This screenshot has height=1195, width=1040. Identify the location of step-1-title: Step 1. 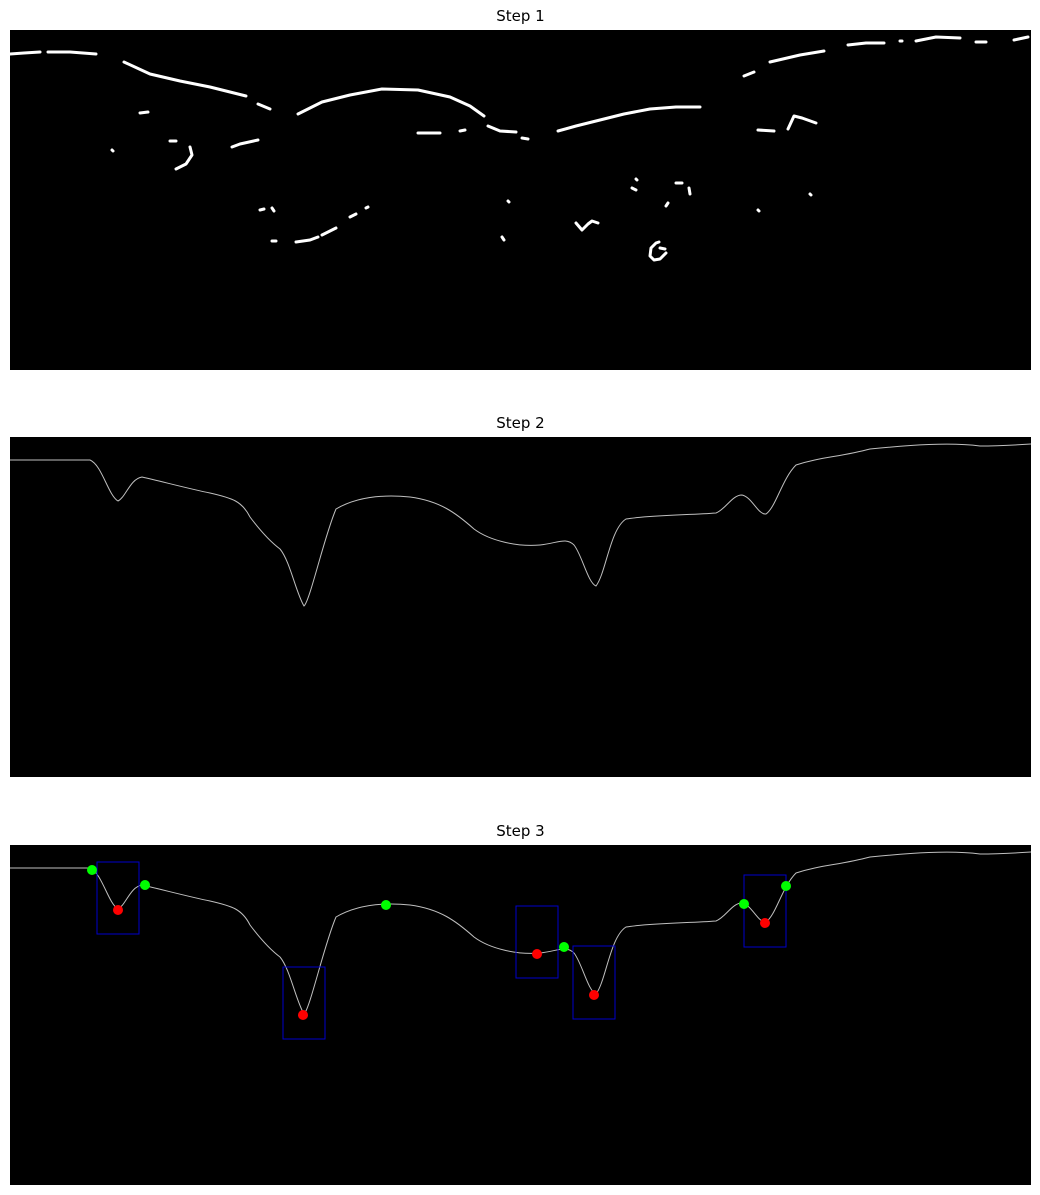
(520, 16).